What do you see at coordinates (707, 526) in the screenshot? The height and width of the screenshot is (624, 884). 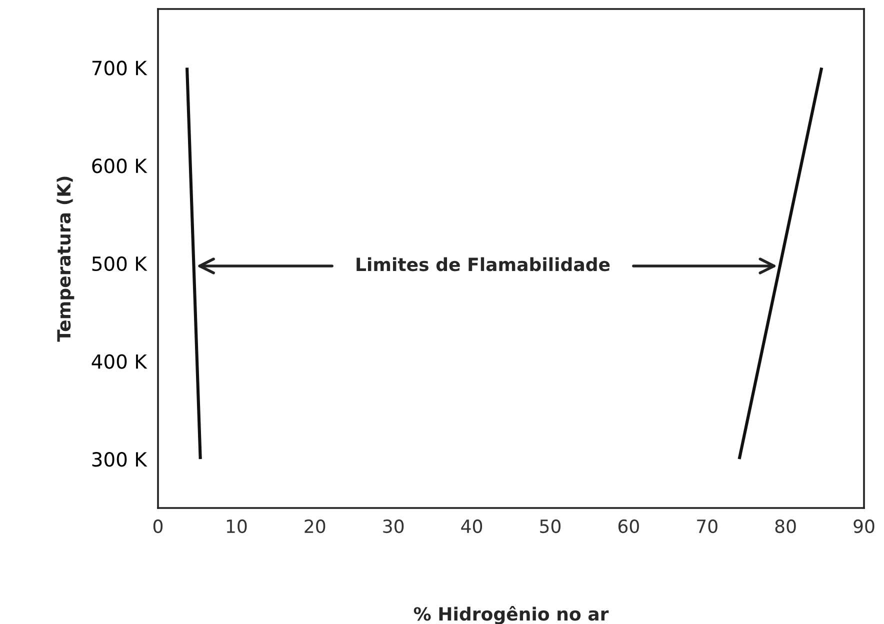 I see `x-tick-label: 70` at bounding box center [707, 526].